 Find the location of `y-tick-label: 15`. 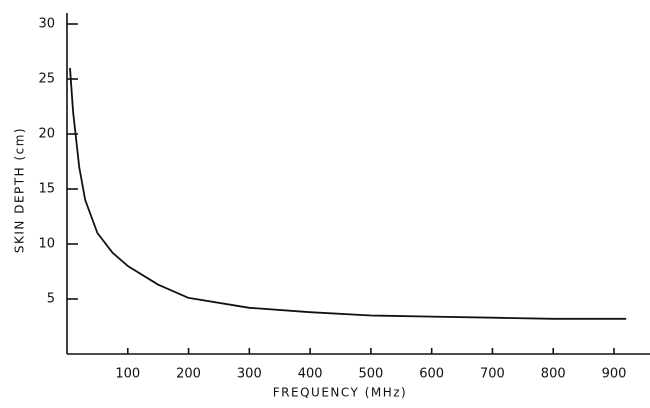

y-tick-label: 15 is located at coordinates (46, 189).